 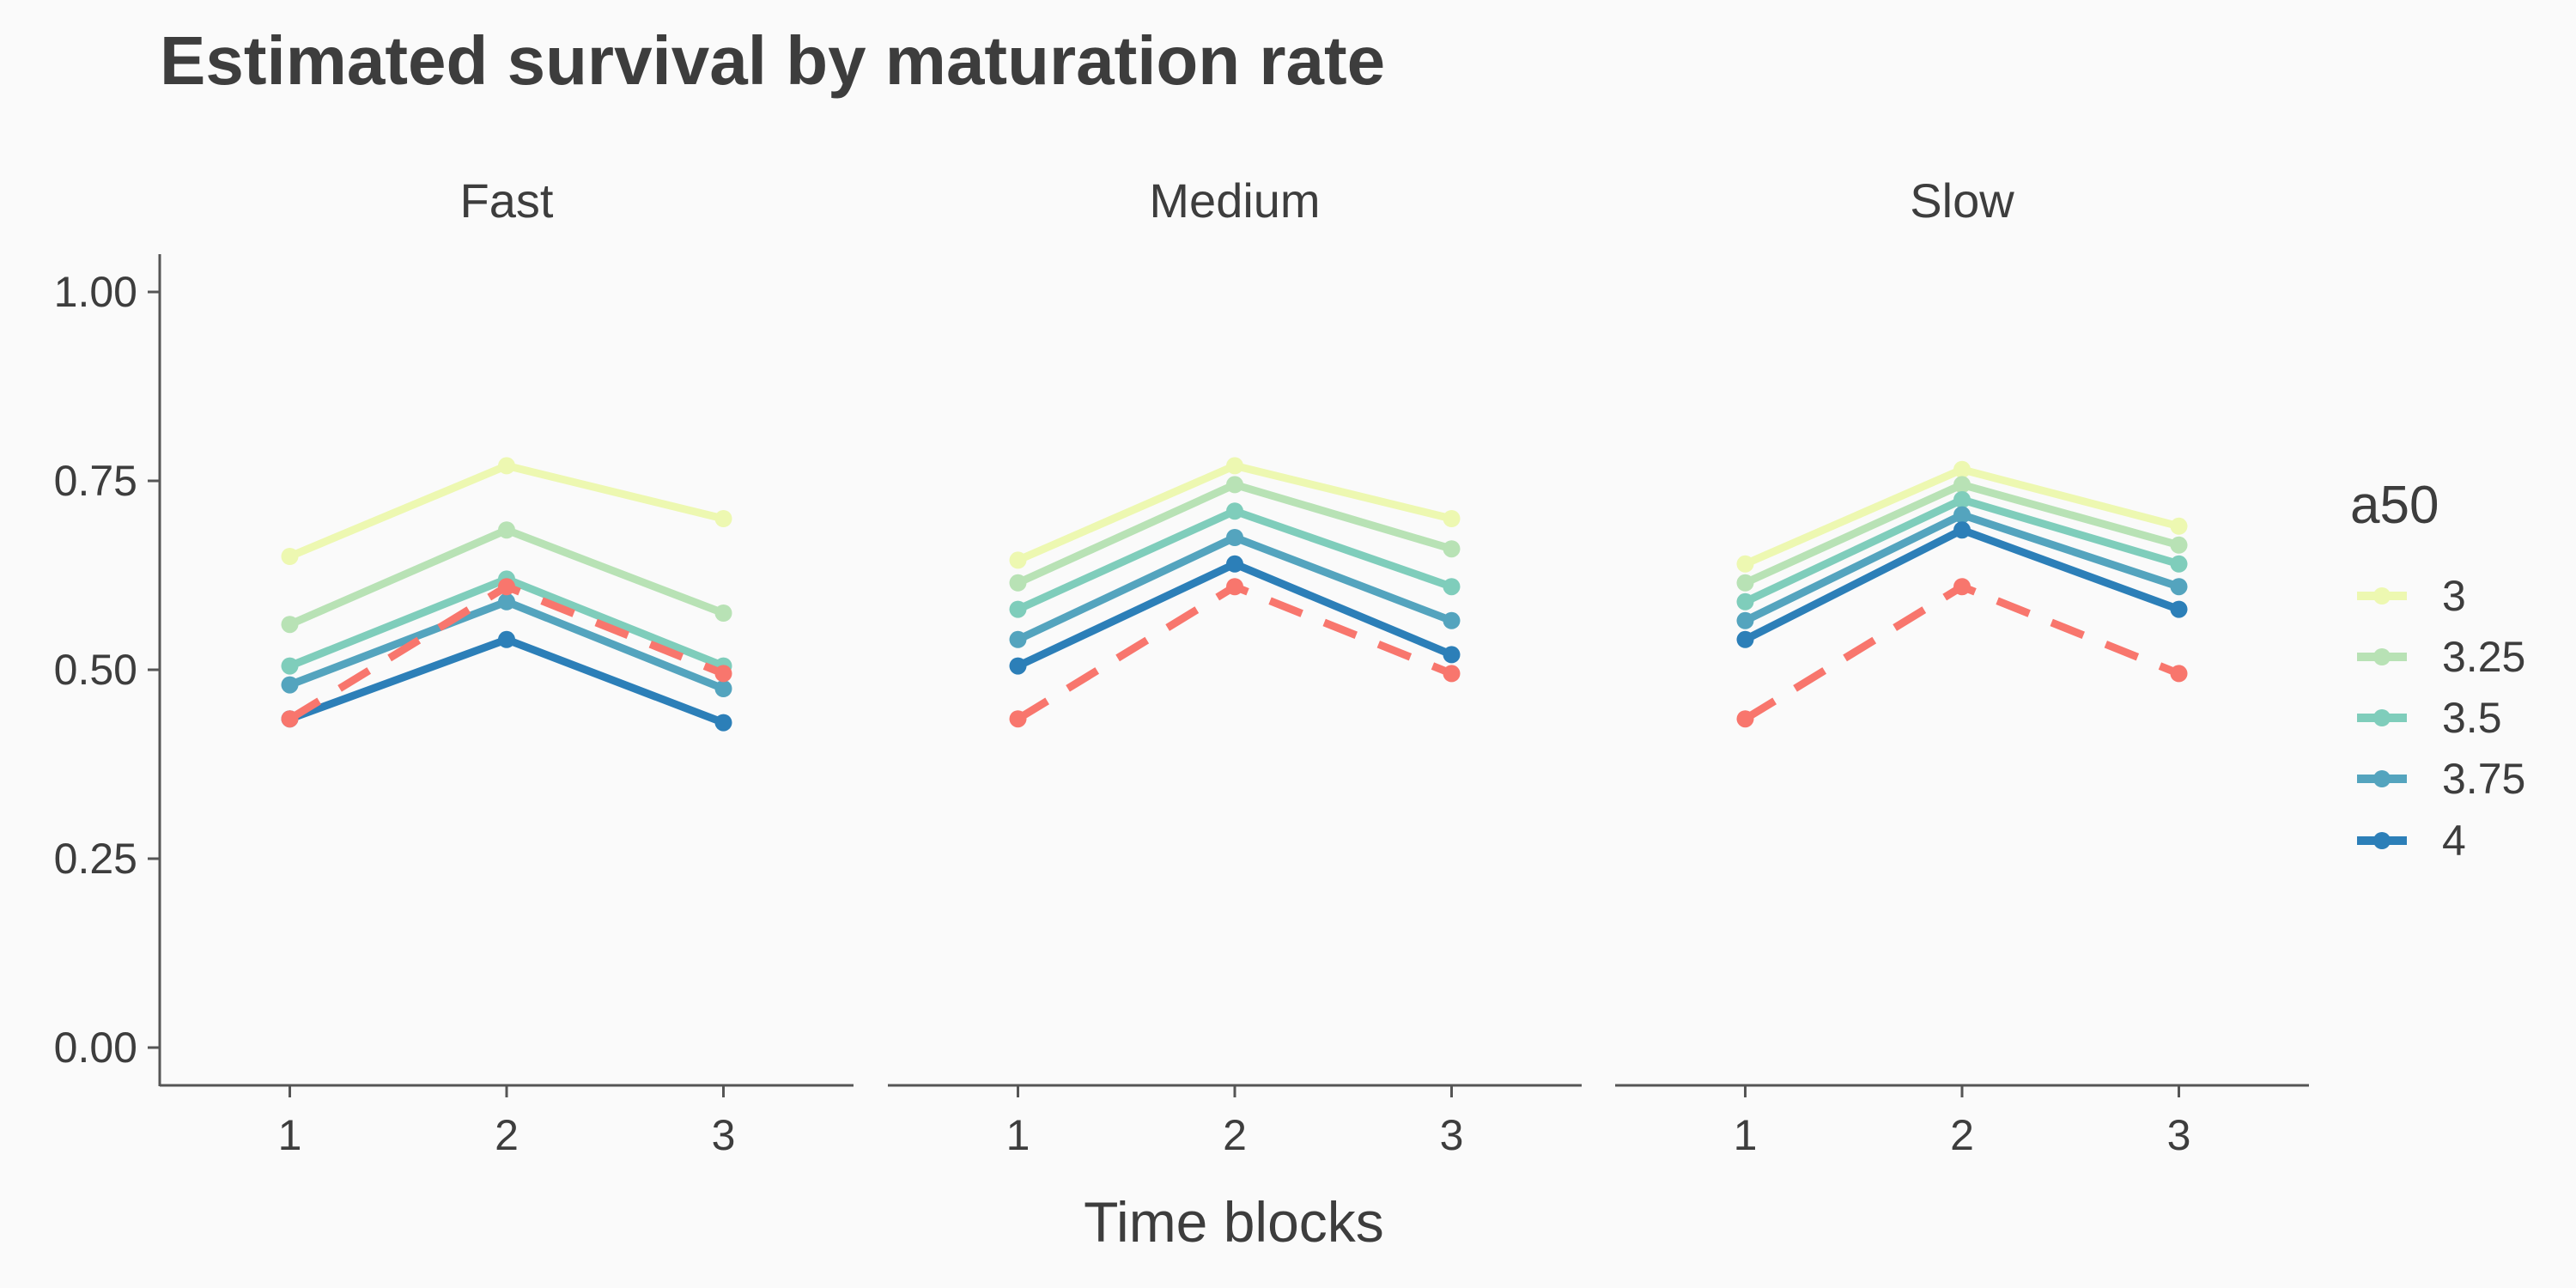 What do you see at coordinates (1234, 1222) in the screenshot?
I see `x-axis-title: Time blocks` at bounding box center [1234, 1222].